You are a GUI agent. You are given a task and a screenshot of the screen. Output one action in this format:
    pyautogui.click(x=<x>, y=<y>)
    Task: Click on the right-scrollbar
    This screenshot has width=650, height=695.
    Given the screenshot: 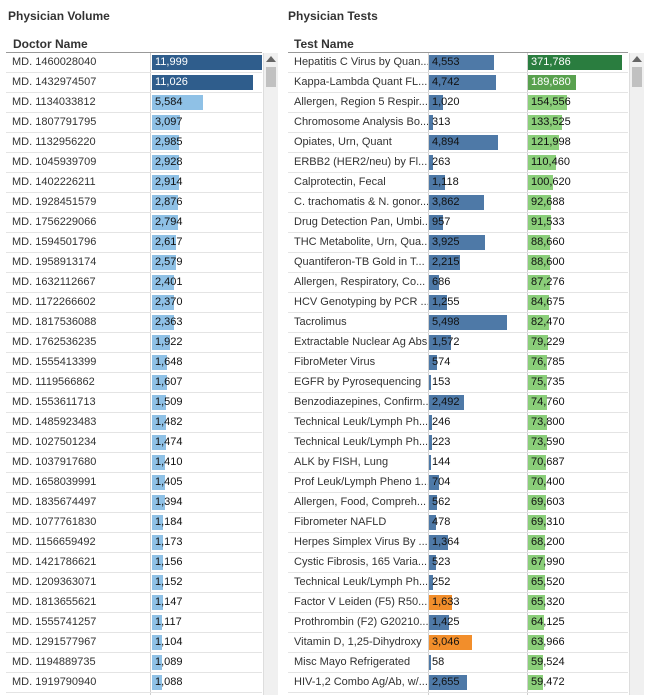 What is the action you would take?
    pyautogui.click(x=636, y=374)
    